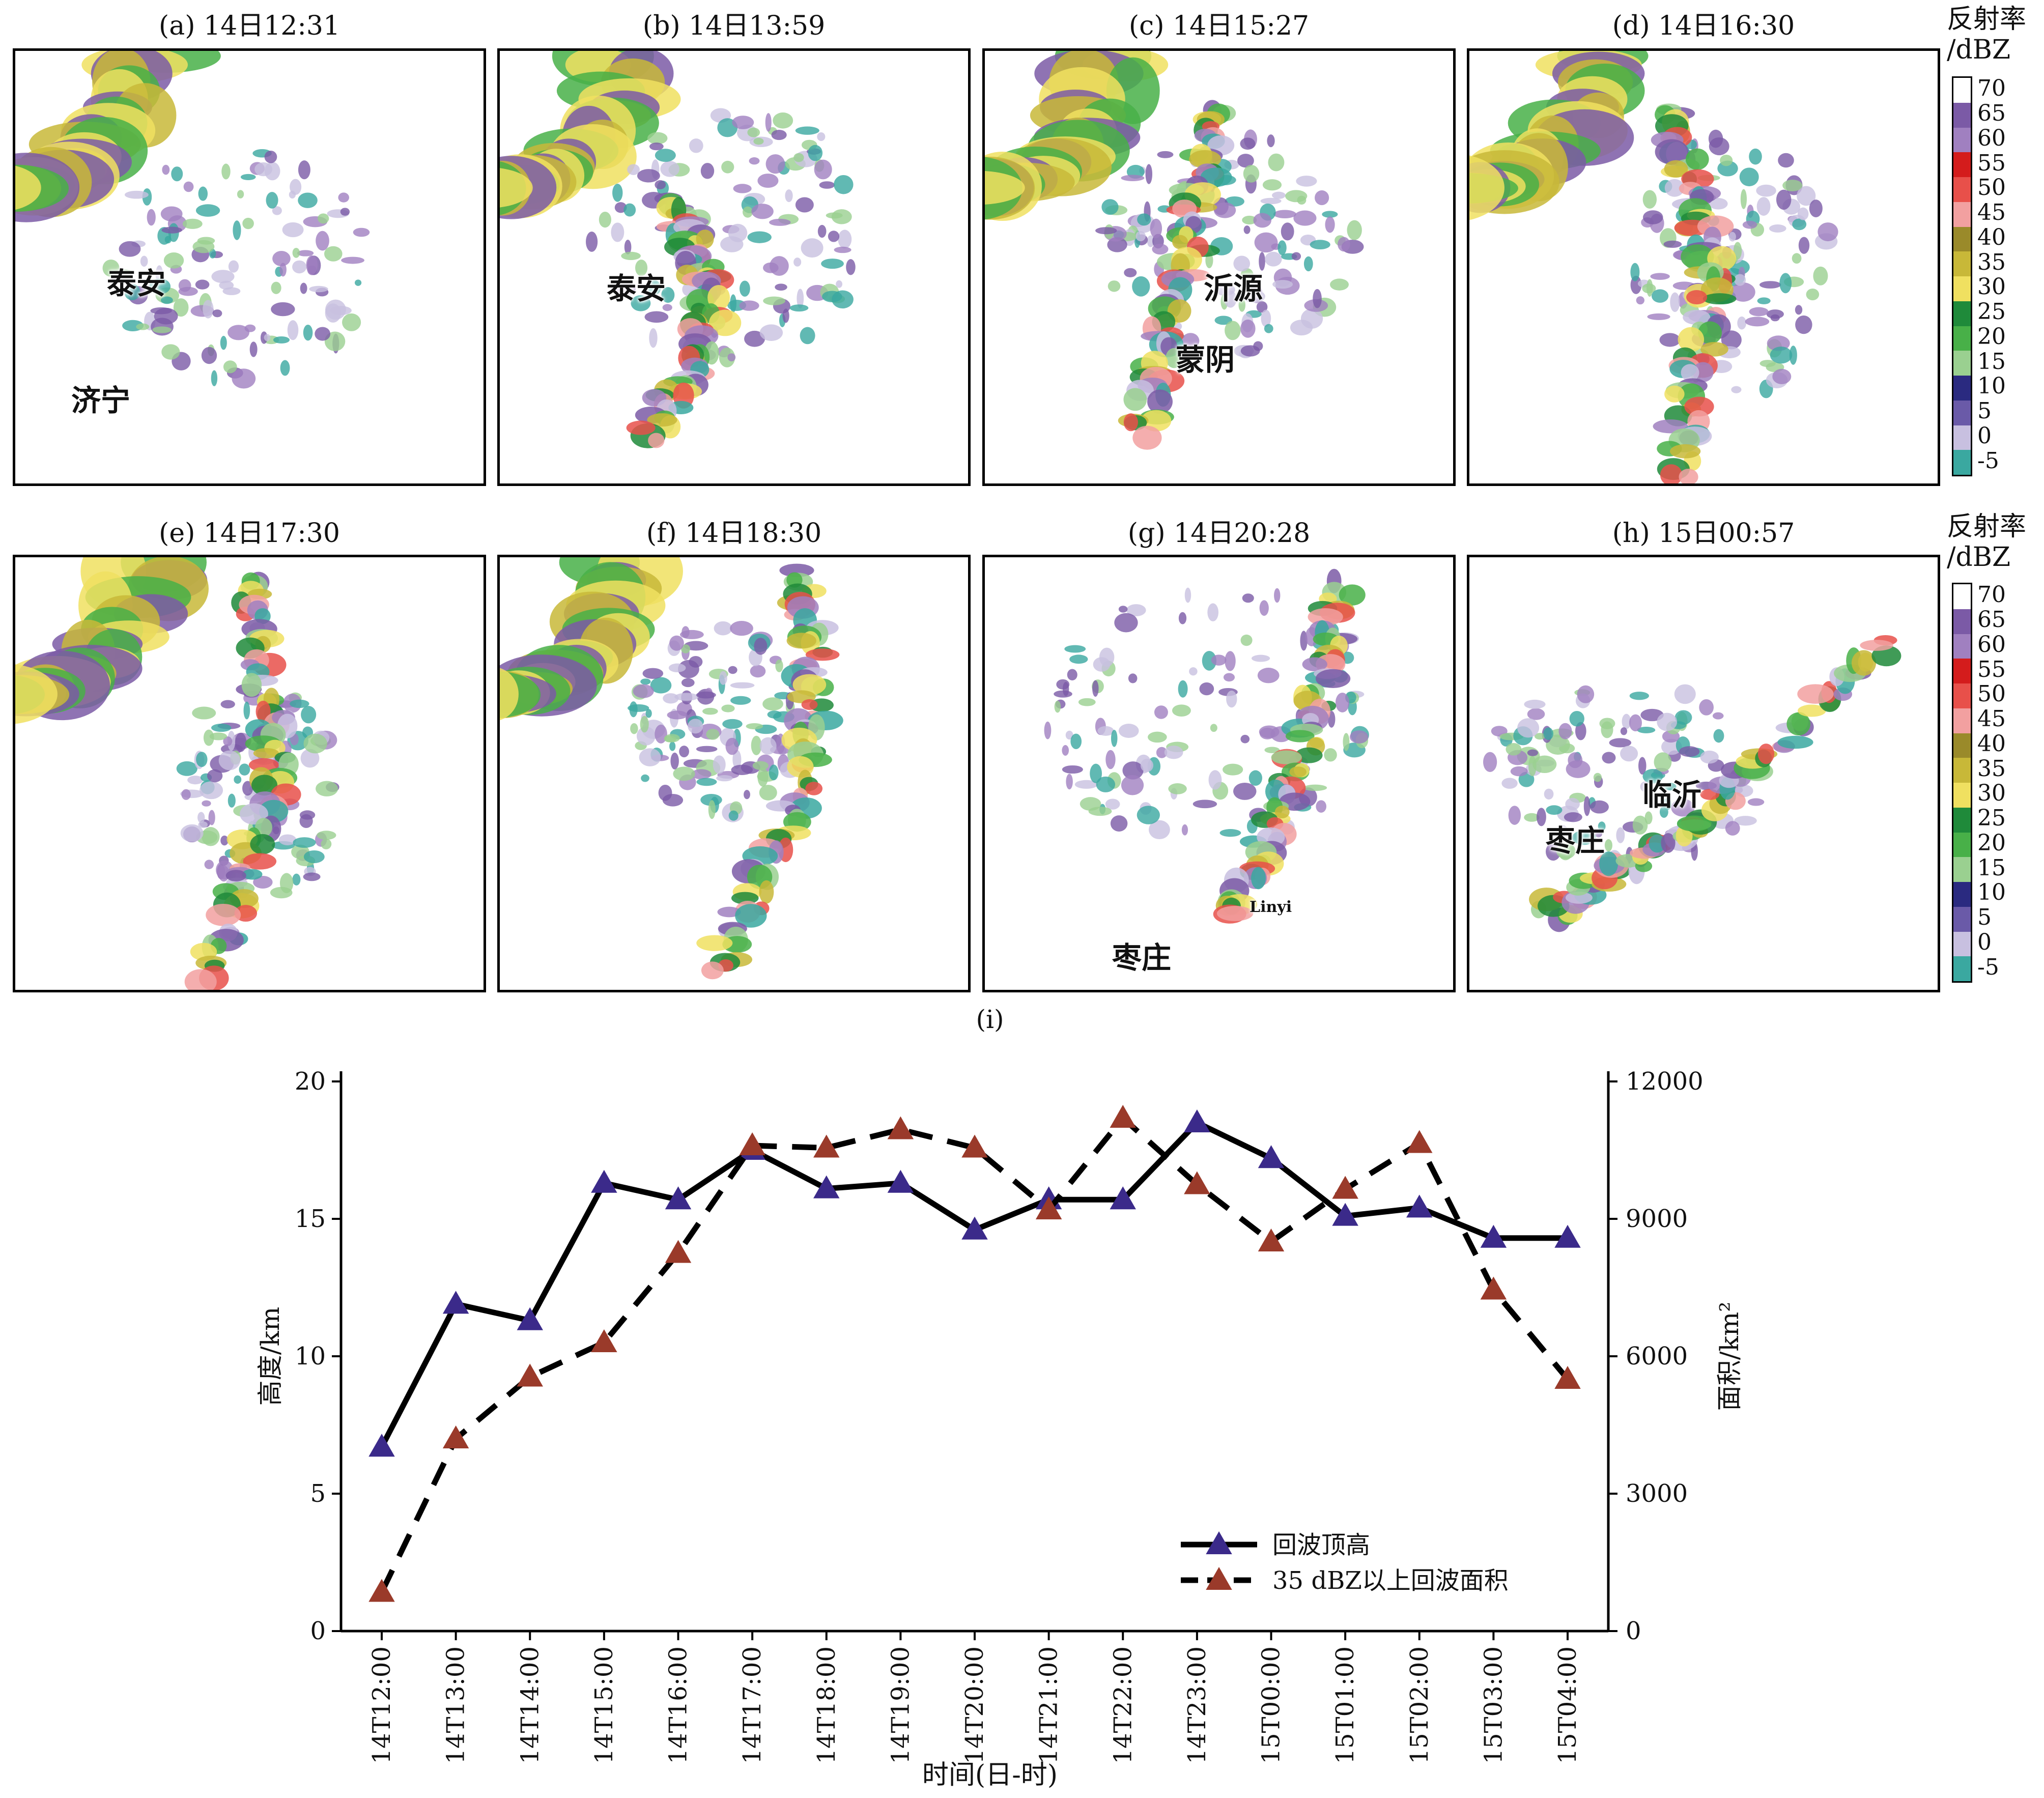 The image size is (2044, 1798). What do you see at coordinates (1219, 533) in the screenshot?
I see `panel-title: (g) 14日20:28` at bounding box center [1219, 533].